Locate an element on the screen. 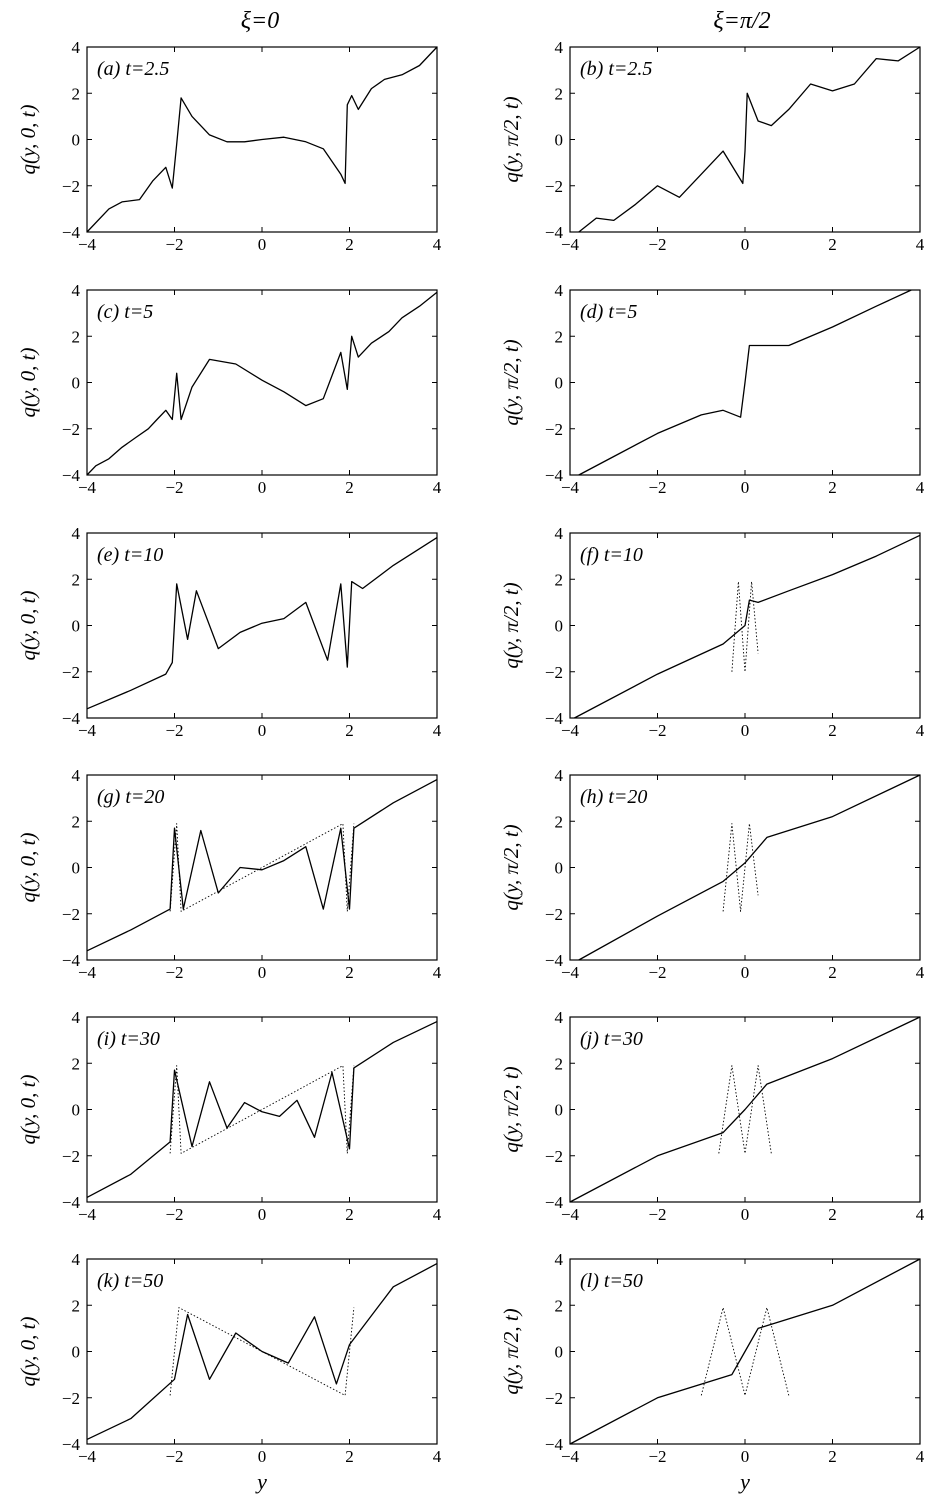  panel-label: (f) t=10 is located at coordinates (611, 555).